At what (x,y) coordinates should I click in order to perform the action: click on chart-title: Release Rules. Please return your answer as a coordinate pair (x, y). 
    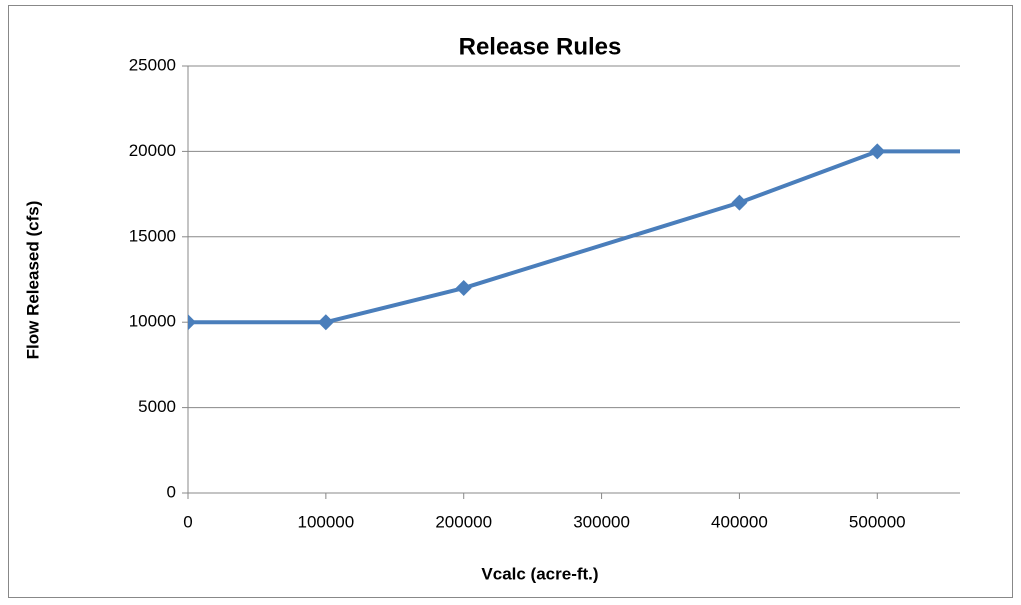
    Looking at the image, I should click on (540, 46).